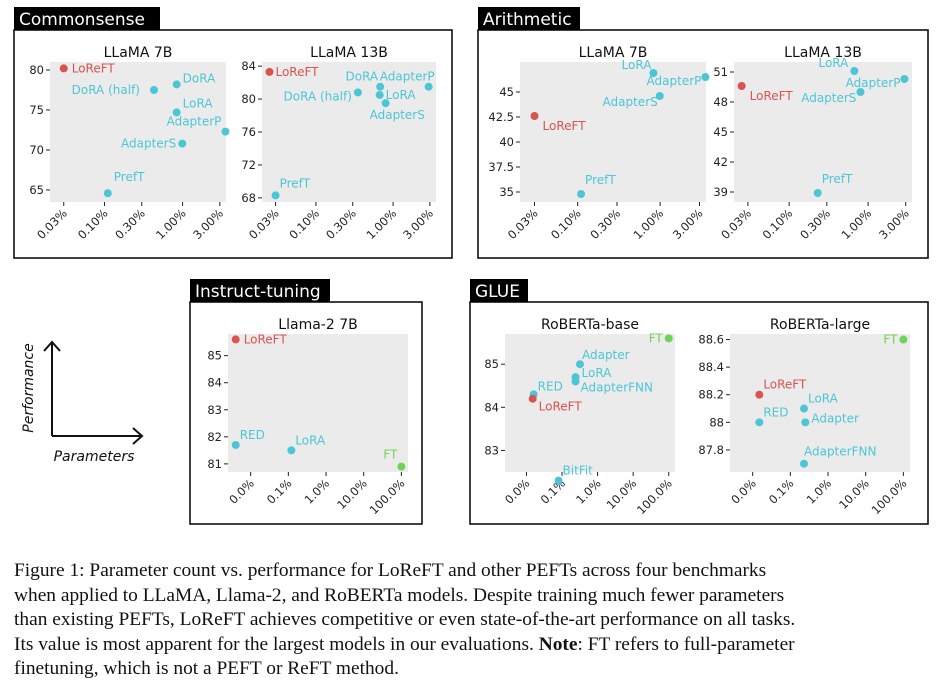  I want to click on chart-title: RoBERTa-base, so click(590, 325).